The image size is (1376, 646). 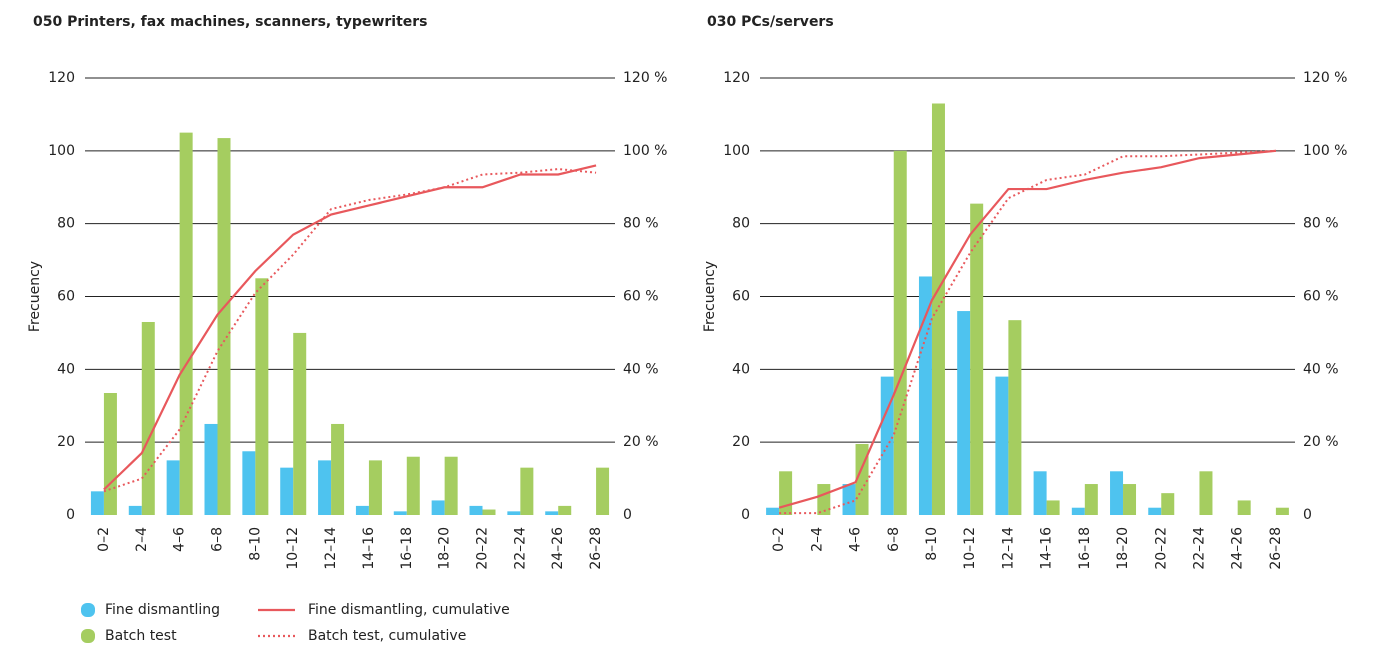 What do you see at coordinates (141, 636) in the screenshot?
I see `legend-label: Batch test` at bounding box center [141, 636].